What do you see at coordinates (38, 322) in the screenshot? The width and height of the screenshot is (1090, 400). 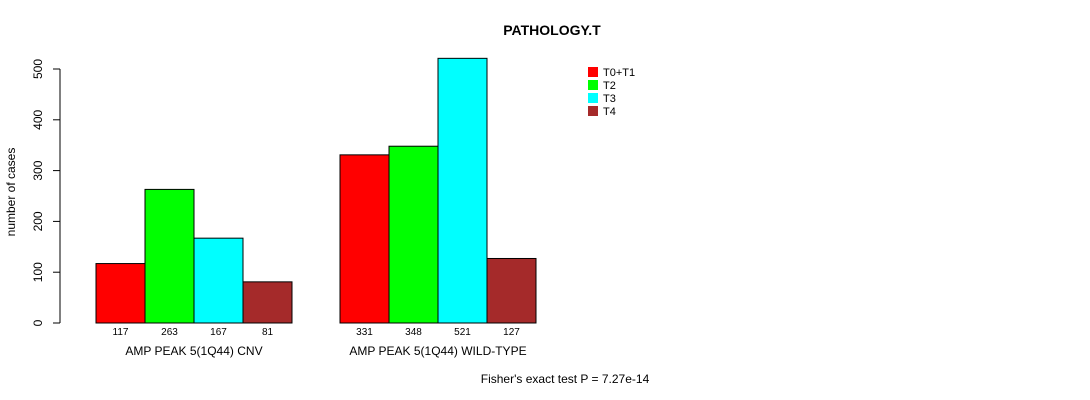 I see `y-tick-label: 0` at bounding box center [38, 322].